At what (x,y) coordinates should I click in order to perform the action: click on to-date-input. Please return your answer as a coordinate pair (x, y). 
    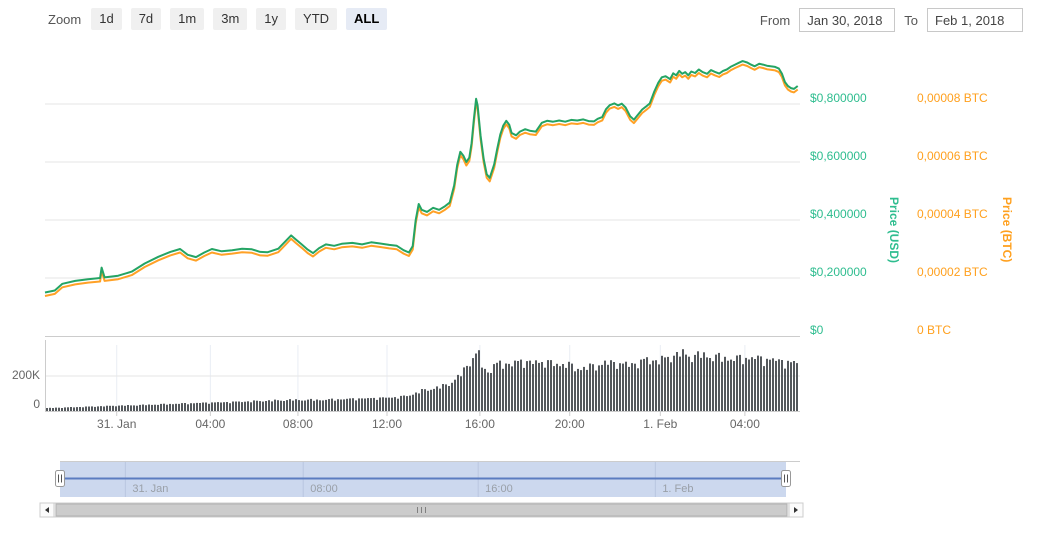
    Looking at the image, I should click on (975, 20).